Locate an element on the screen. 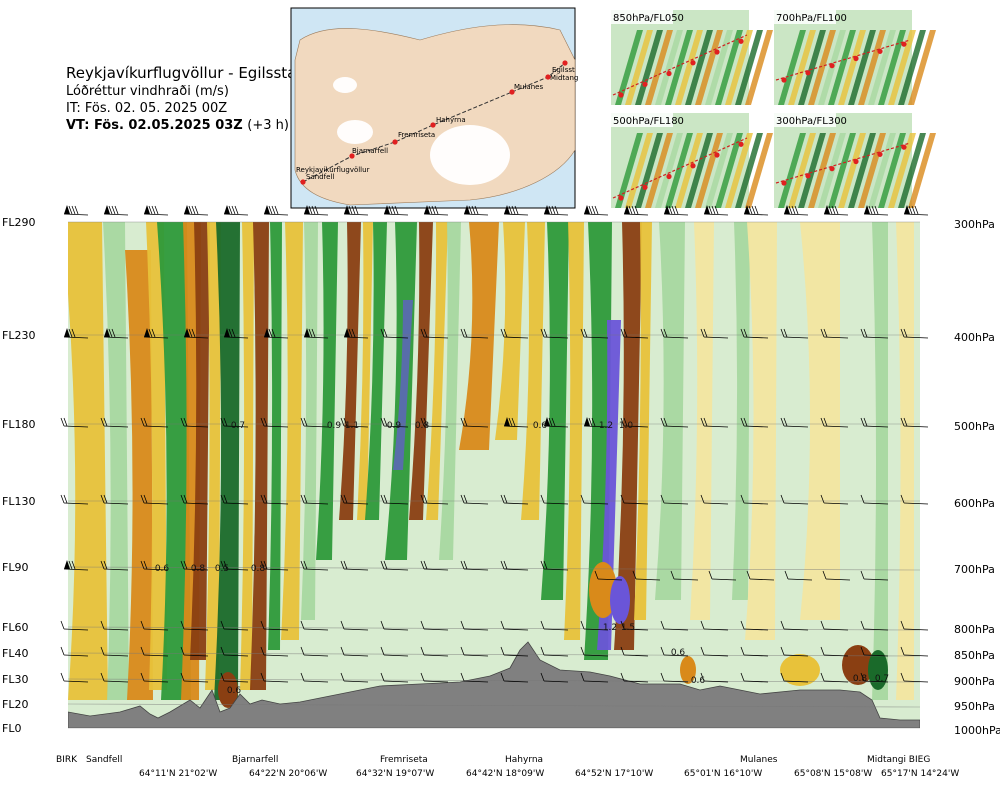 This screenshot has height=785, width=1000. thumbnail-label: 700hPa/FL100 is located at coordinates (811, 18).